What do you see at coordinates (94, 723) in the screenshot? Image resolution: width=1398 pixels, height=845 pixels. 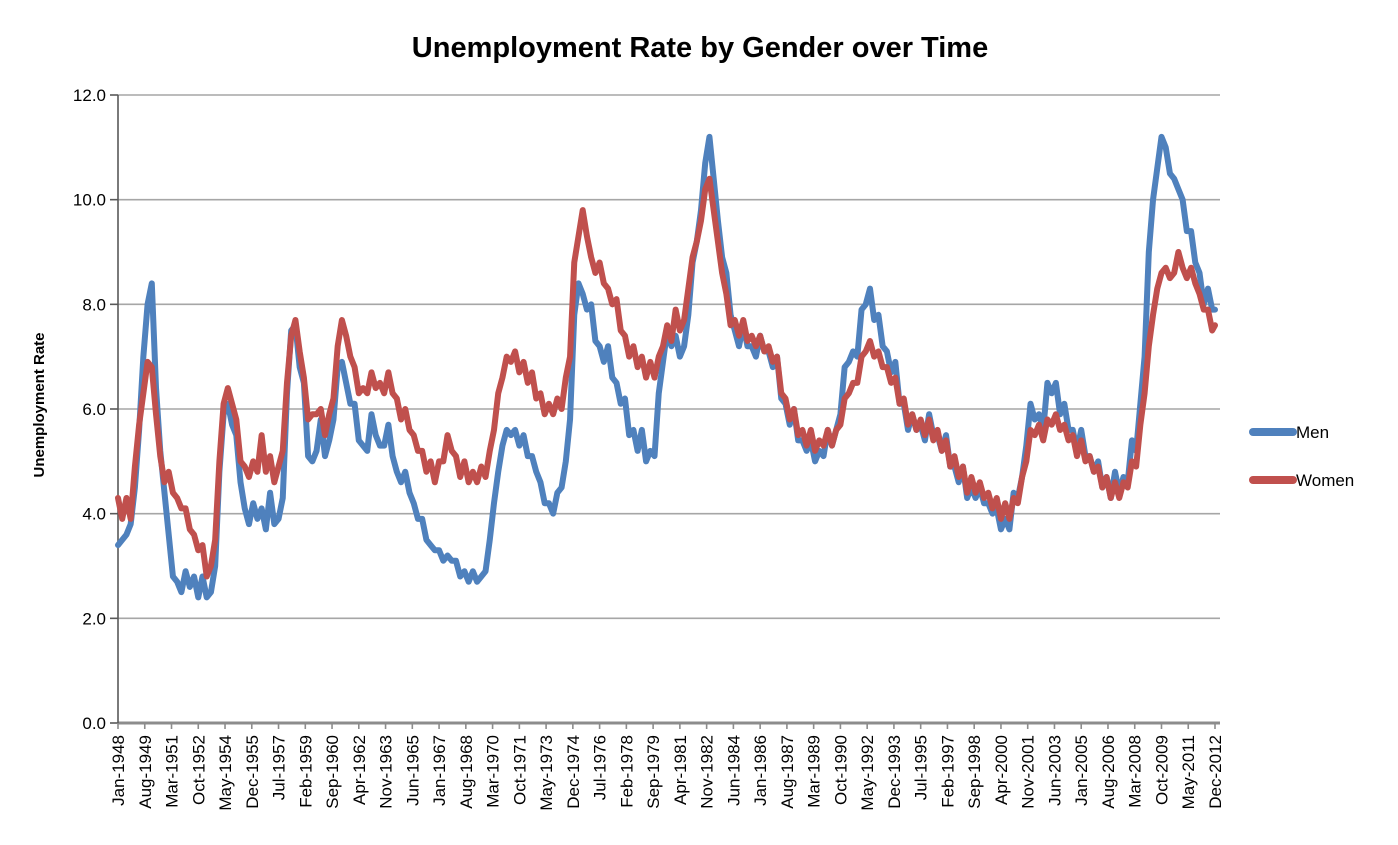 I see `y-tick-label: 0.0` at bounding box center [94, 723].